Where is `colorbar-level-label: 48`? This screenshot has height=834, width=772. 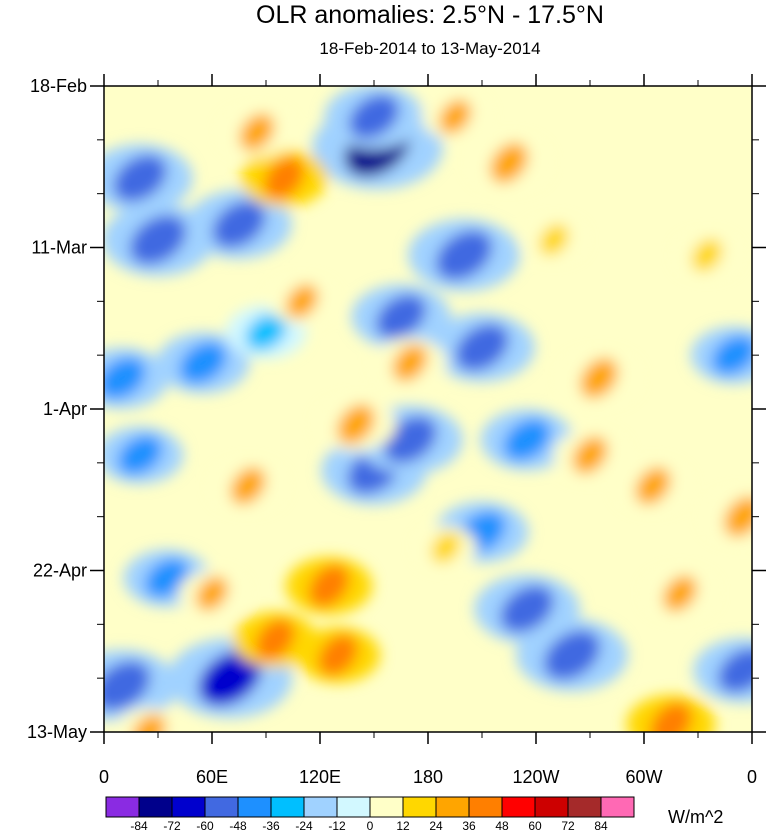 colorbar-level-label: 48 is located at coordinates (502, 826).